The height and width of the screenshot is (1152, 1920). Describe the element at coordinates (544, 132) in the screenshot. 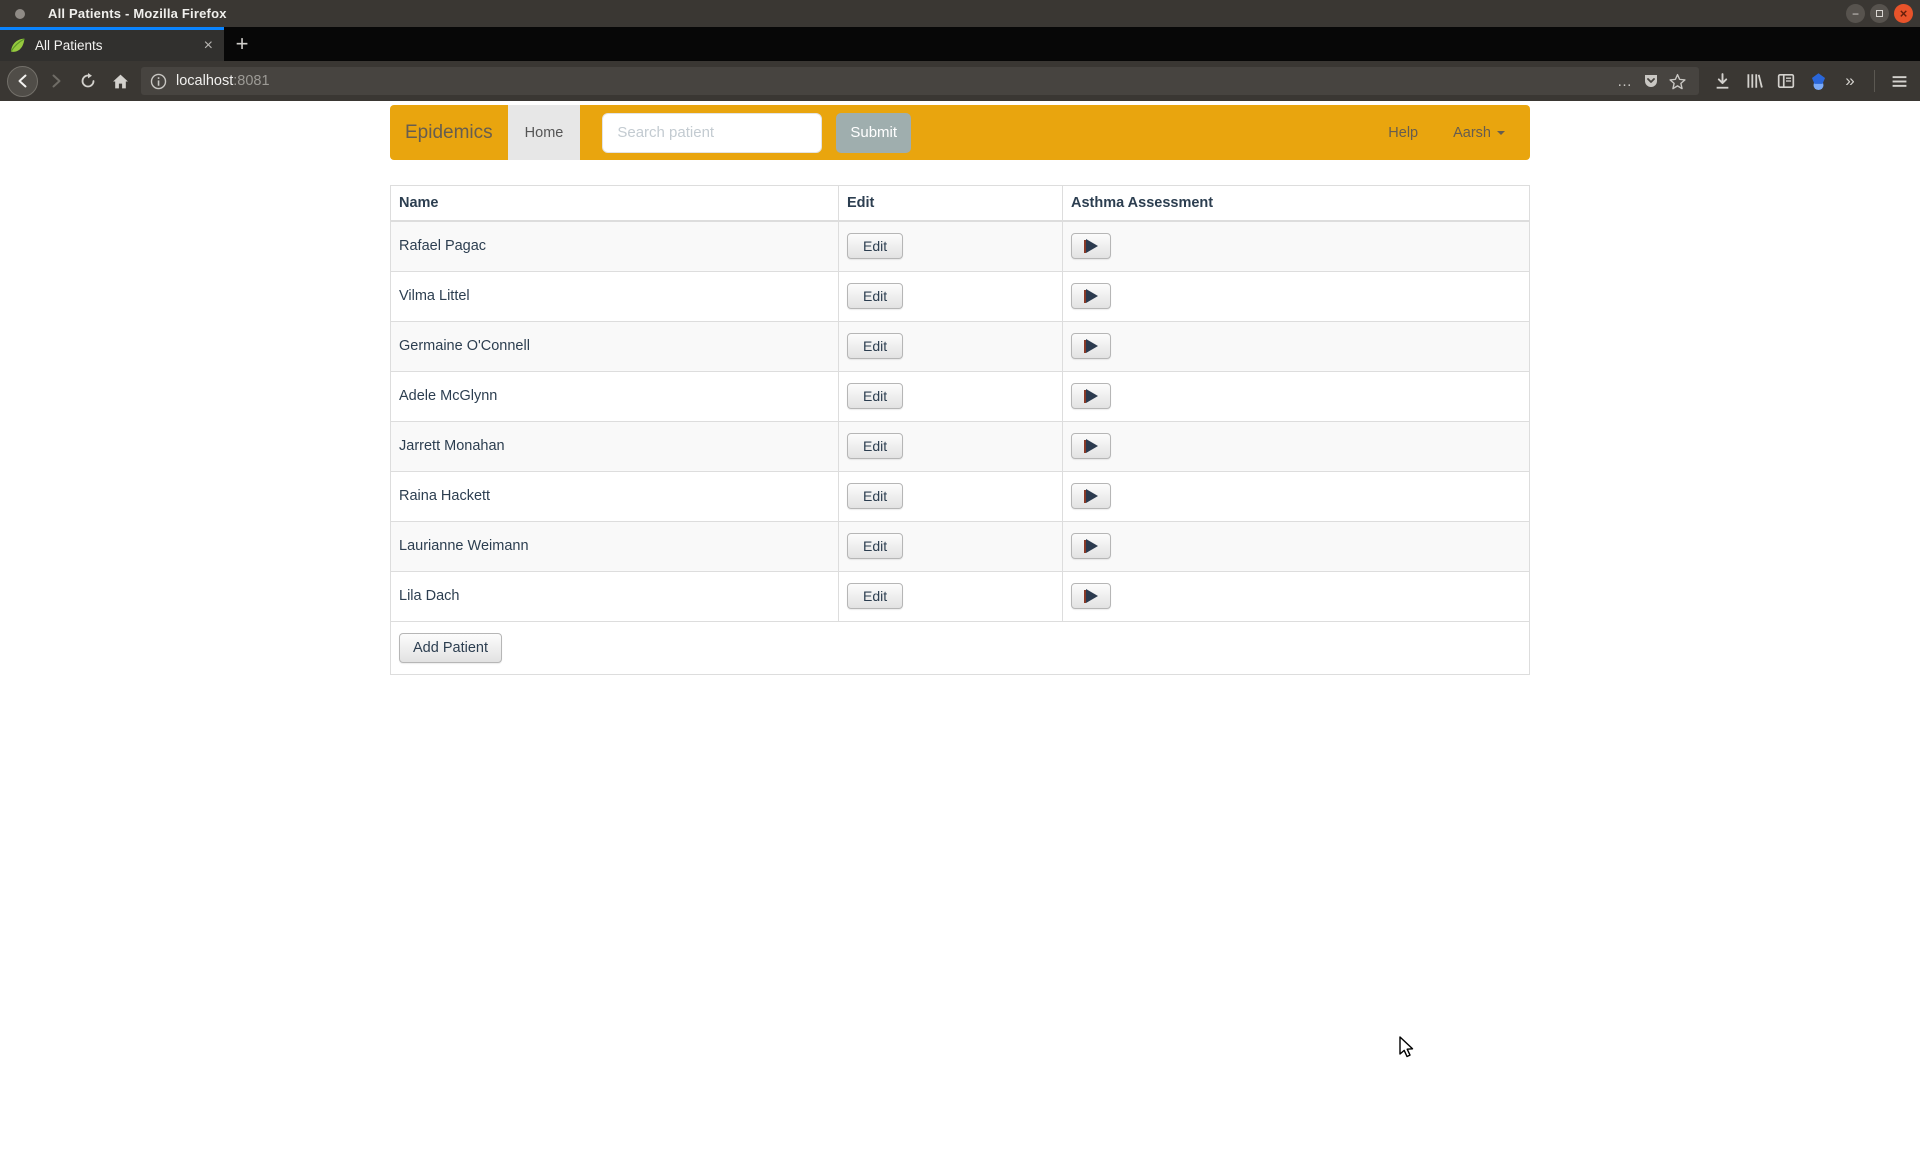

I see `nav-item-home: Home` at that location.